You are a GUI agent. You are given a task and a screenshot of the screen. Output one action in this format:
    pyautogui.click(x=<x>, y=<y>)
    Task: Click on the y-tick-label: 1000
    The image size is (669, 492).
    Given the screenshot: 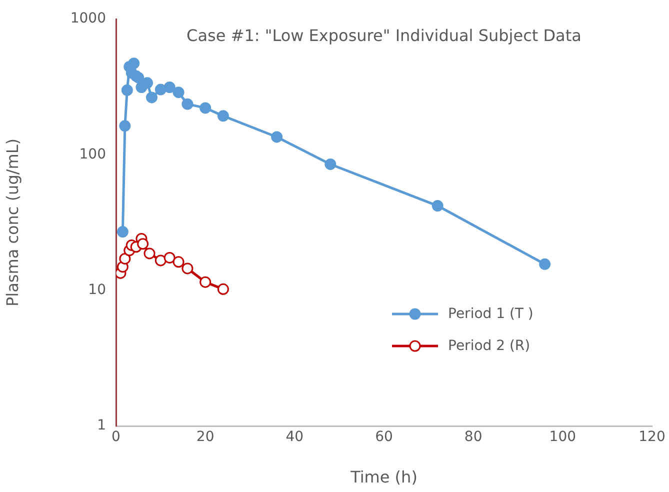 What is the action you would take?
    pyautogui.click(x=88, y=18)
    